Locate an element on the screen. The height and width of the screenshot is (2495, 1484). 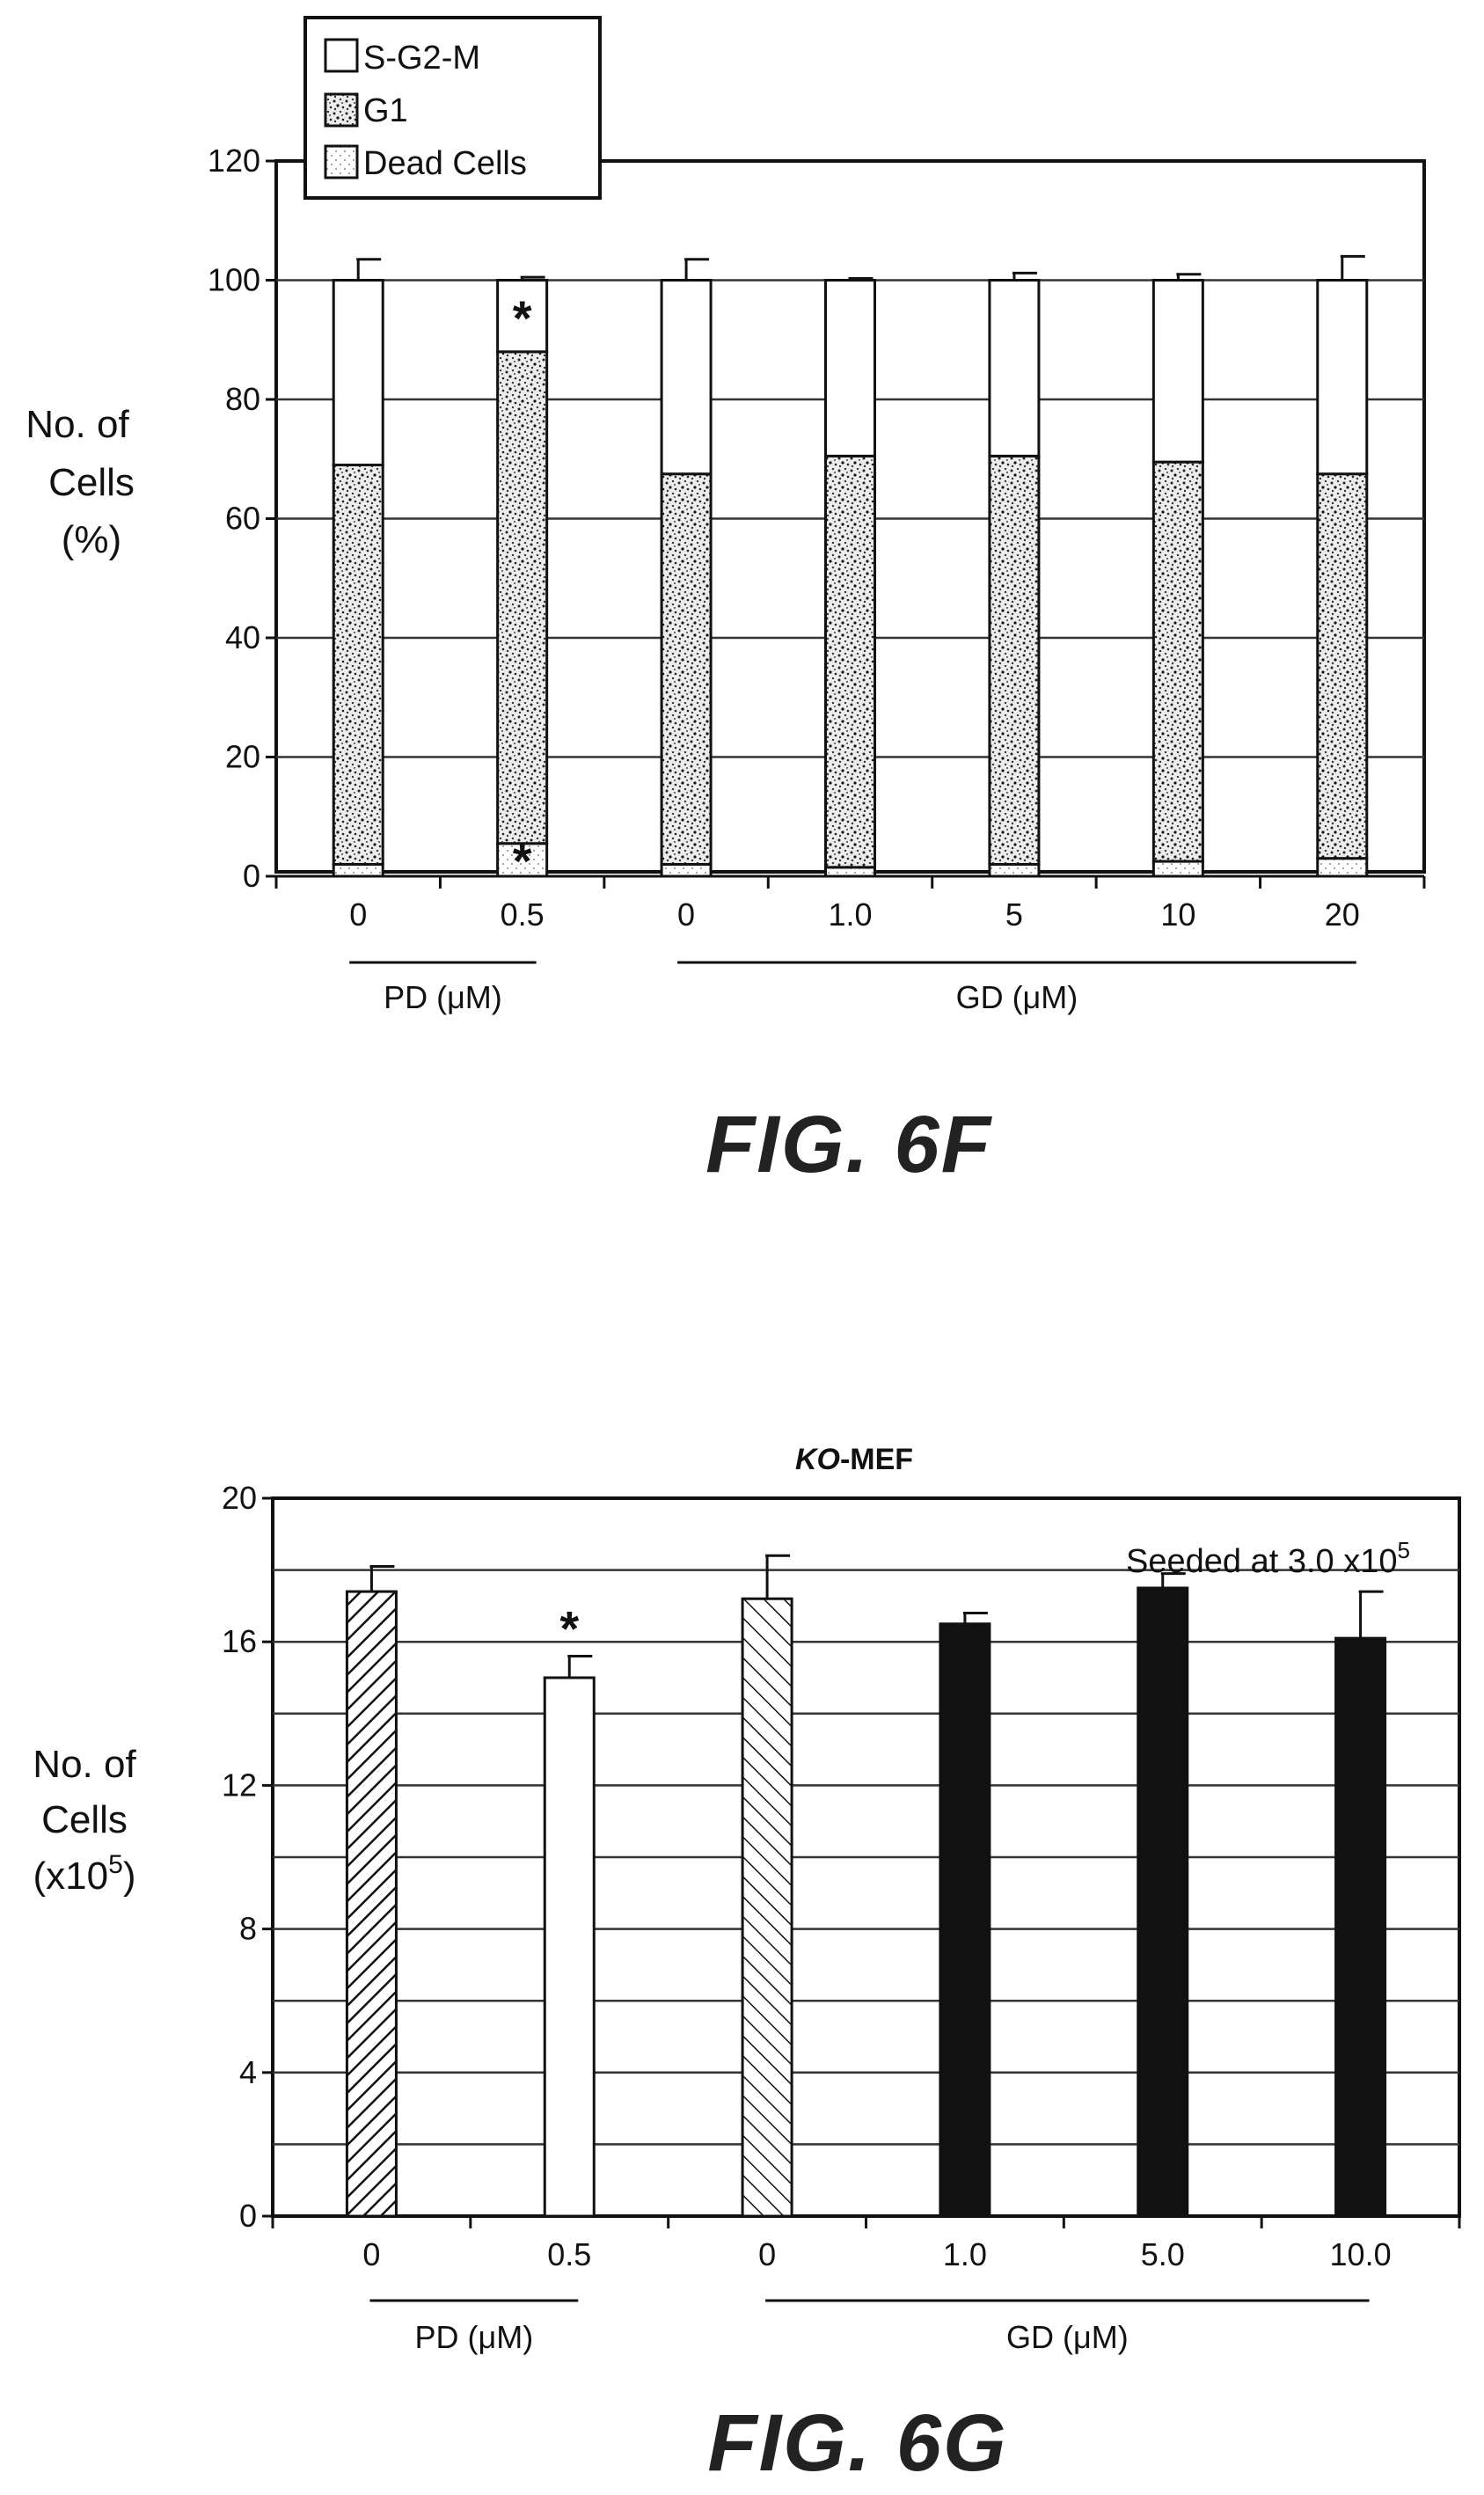
y-tick-label: 40 is located at coordinates (242, 637).